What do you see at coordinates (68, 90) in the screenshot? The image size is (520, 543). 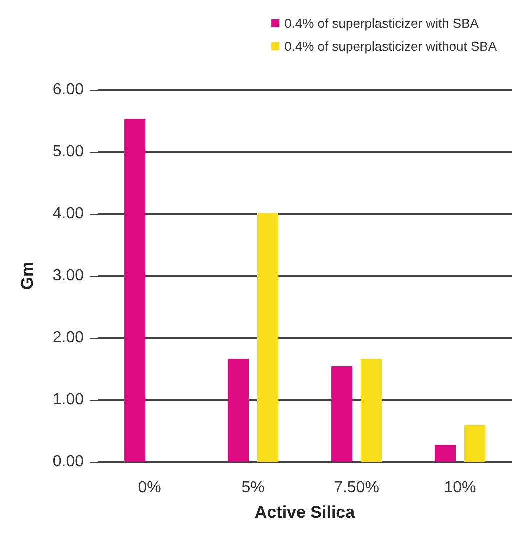 I see `y-tick-label: 6.00` at bounding box center [68, 90].